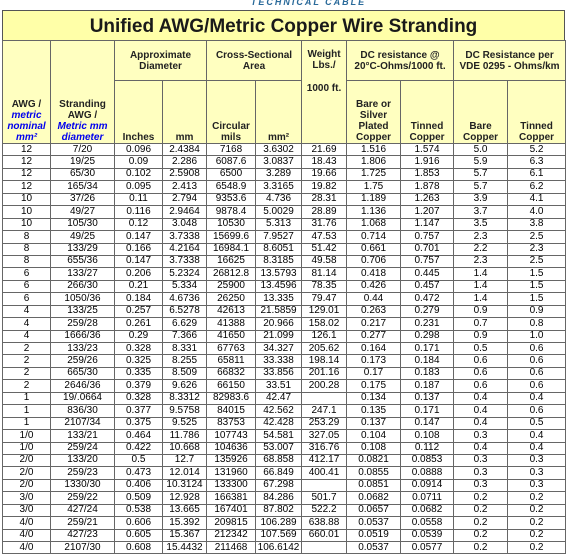  Describe the element at coordinates (537, 398) in the screenshot. I see `table-cell: 0.4` at that location.